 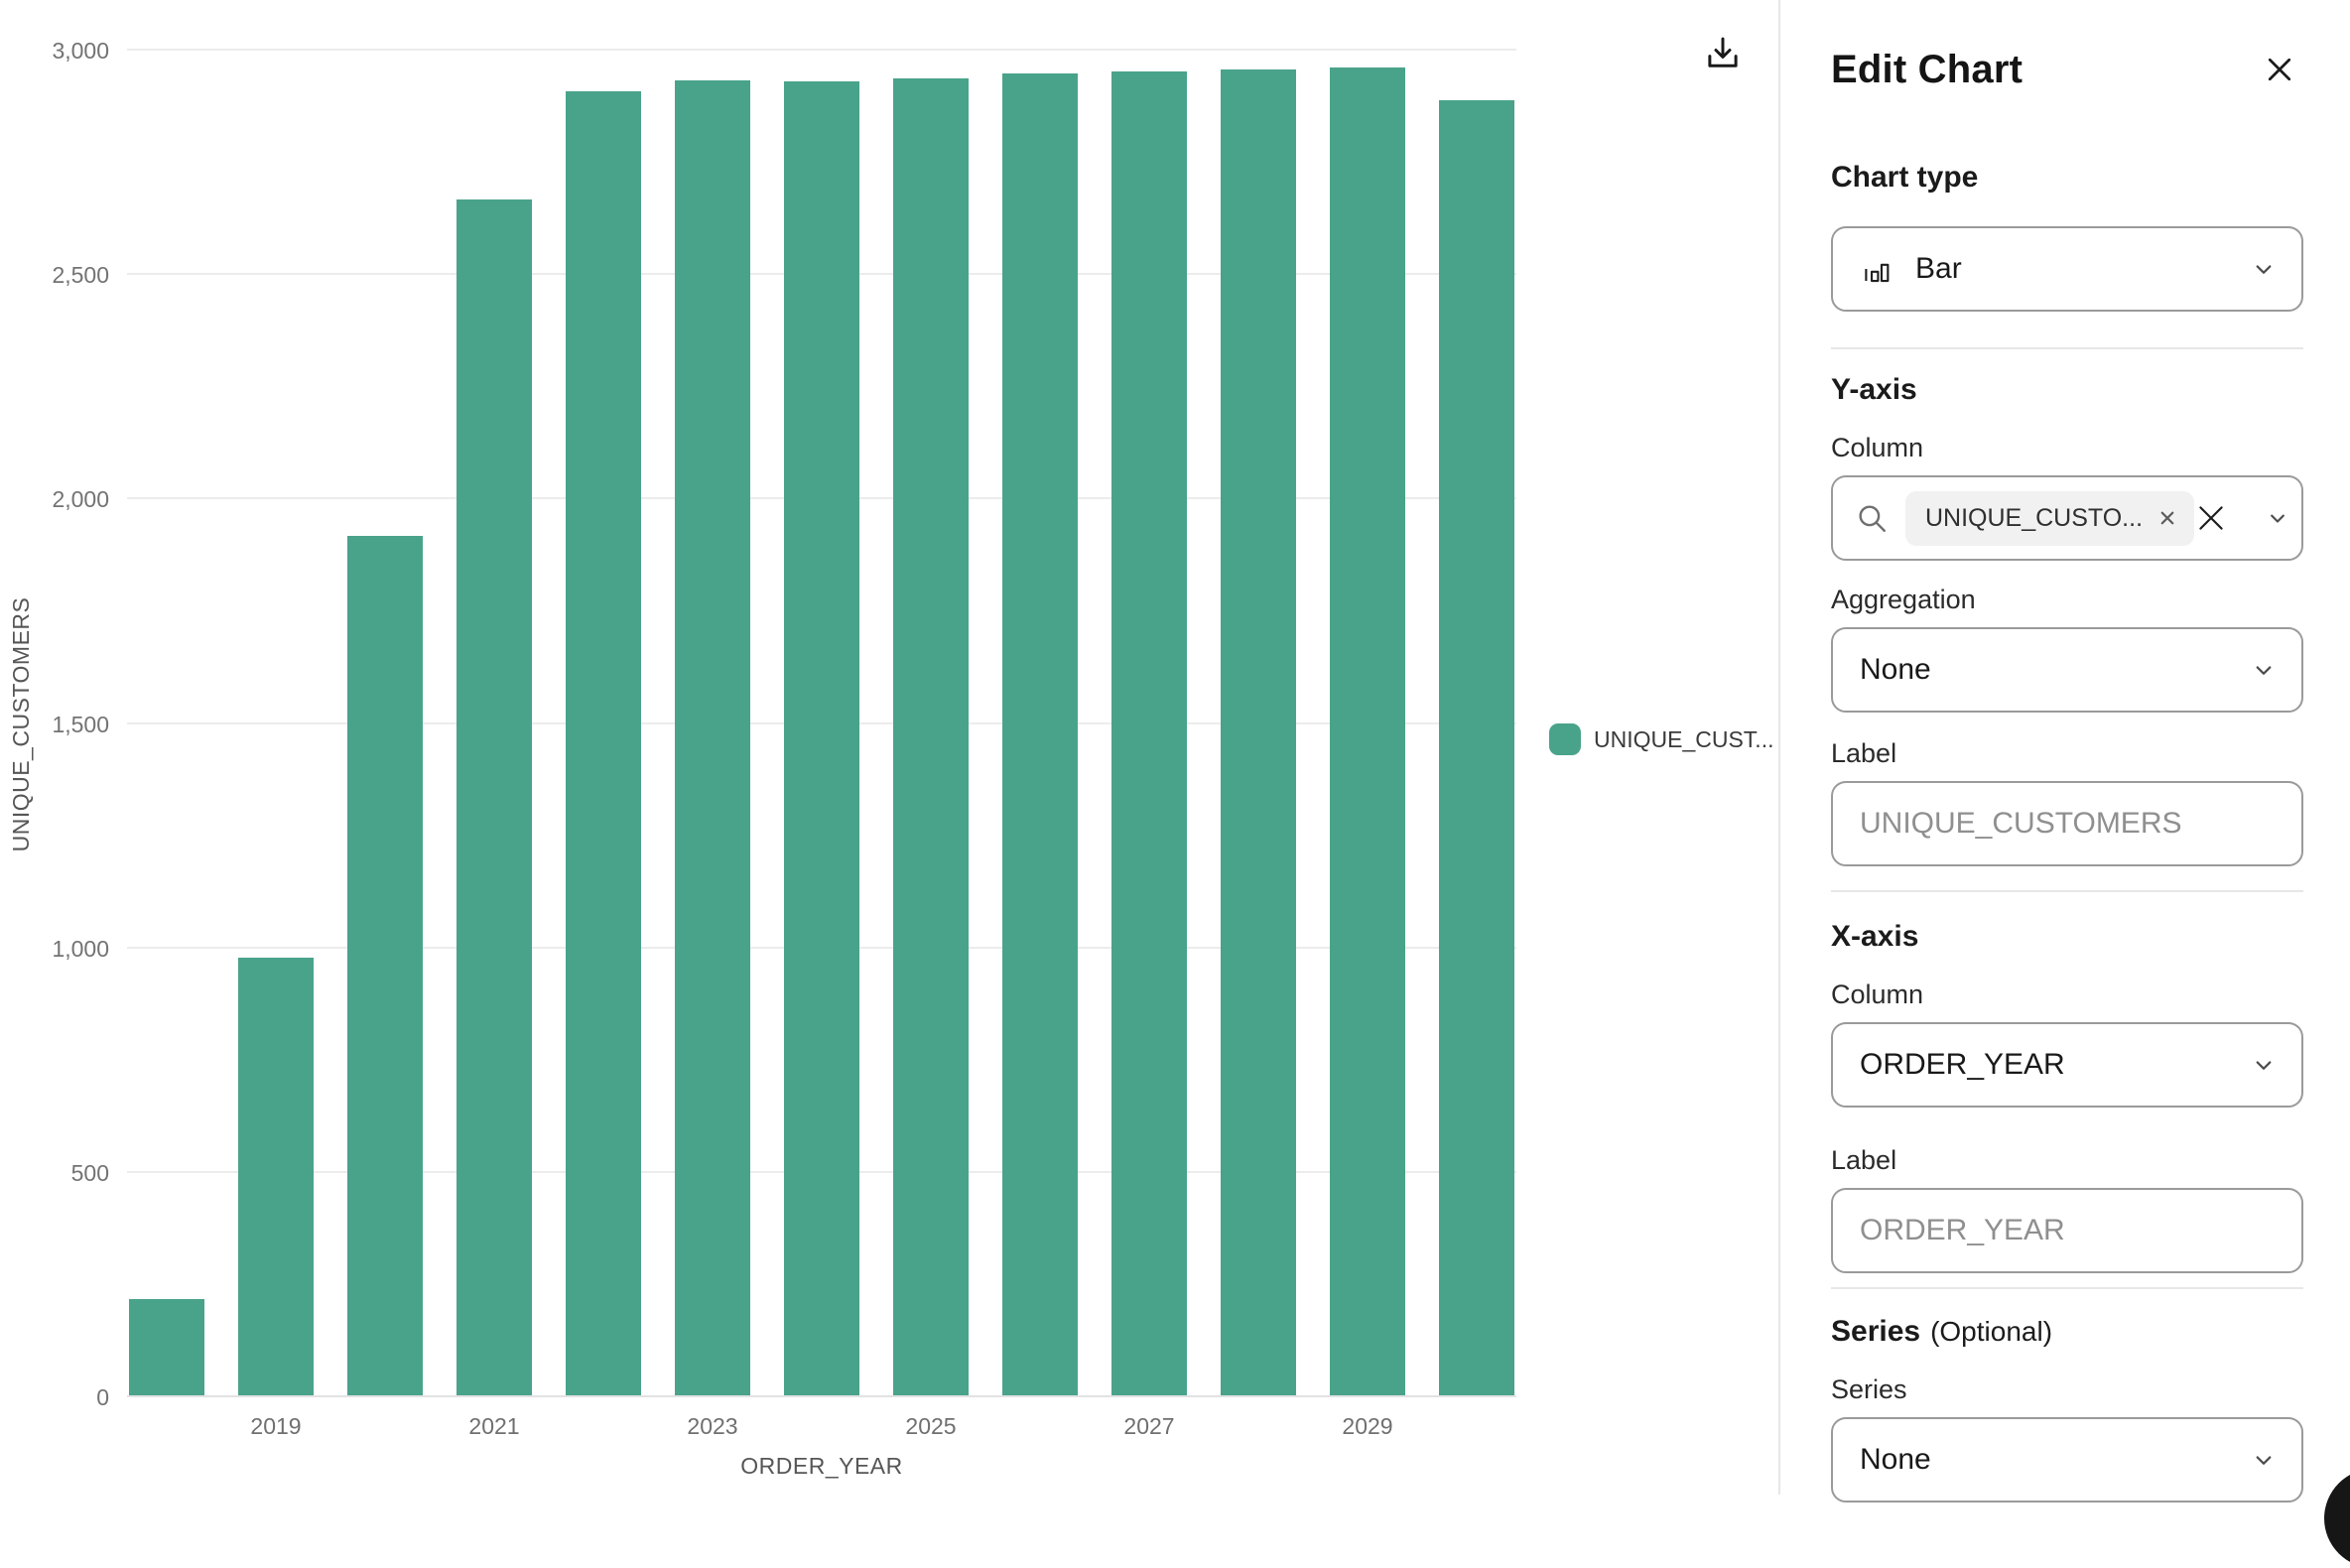 What do you see at coordinates (1872, 518) in the screenshot?
I see `search-icon` at bounding box center [1872, 518].